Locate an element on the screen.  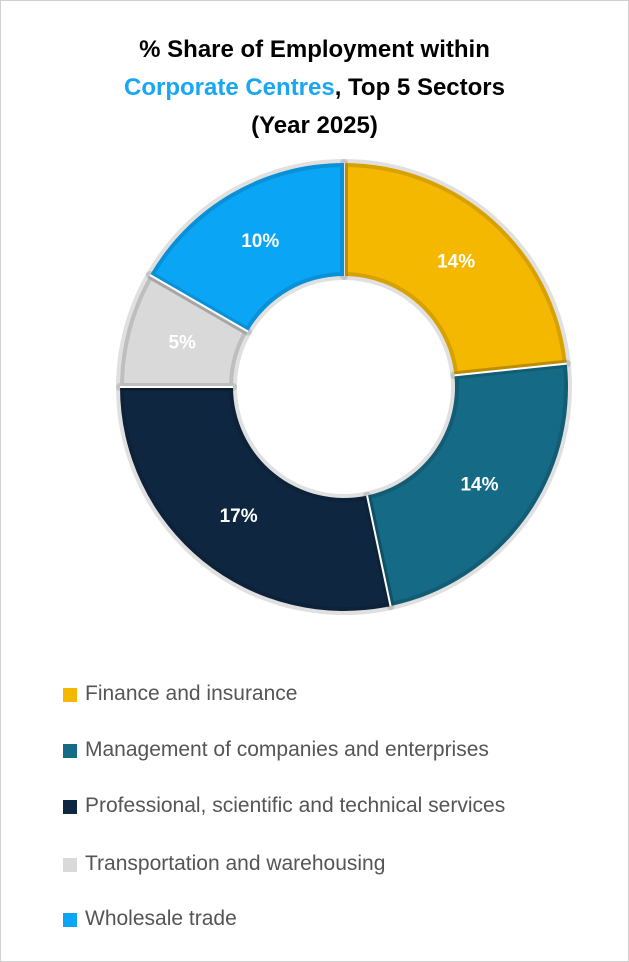
legend-label: Finance and insurance is located at coordinates (191, 693).